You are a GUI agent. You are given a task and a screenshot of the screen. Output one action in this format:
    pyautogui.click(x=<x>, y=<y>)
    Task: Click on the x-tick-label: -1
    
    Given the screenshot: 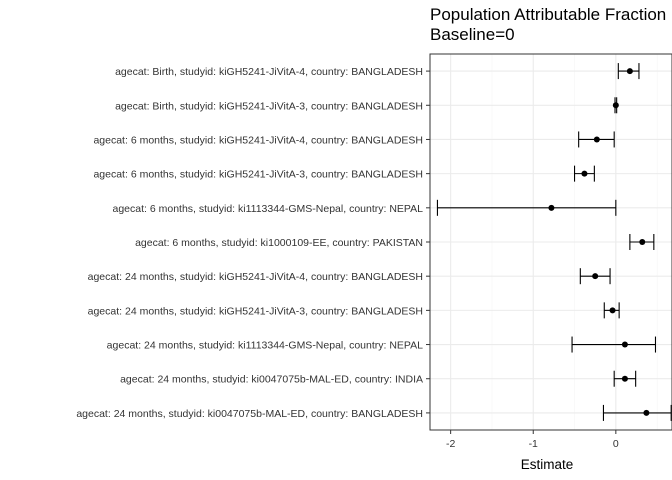 What is the action you would take?
    pyautogui.click(x=533, y=444)
    